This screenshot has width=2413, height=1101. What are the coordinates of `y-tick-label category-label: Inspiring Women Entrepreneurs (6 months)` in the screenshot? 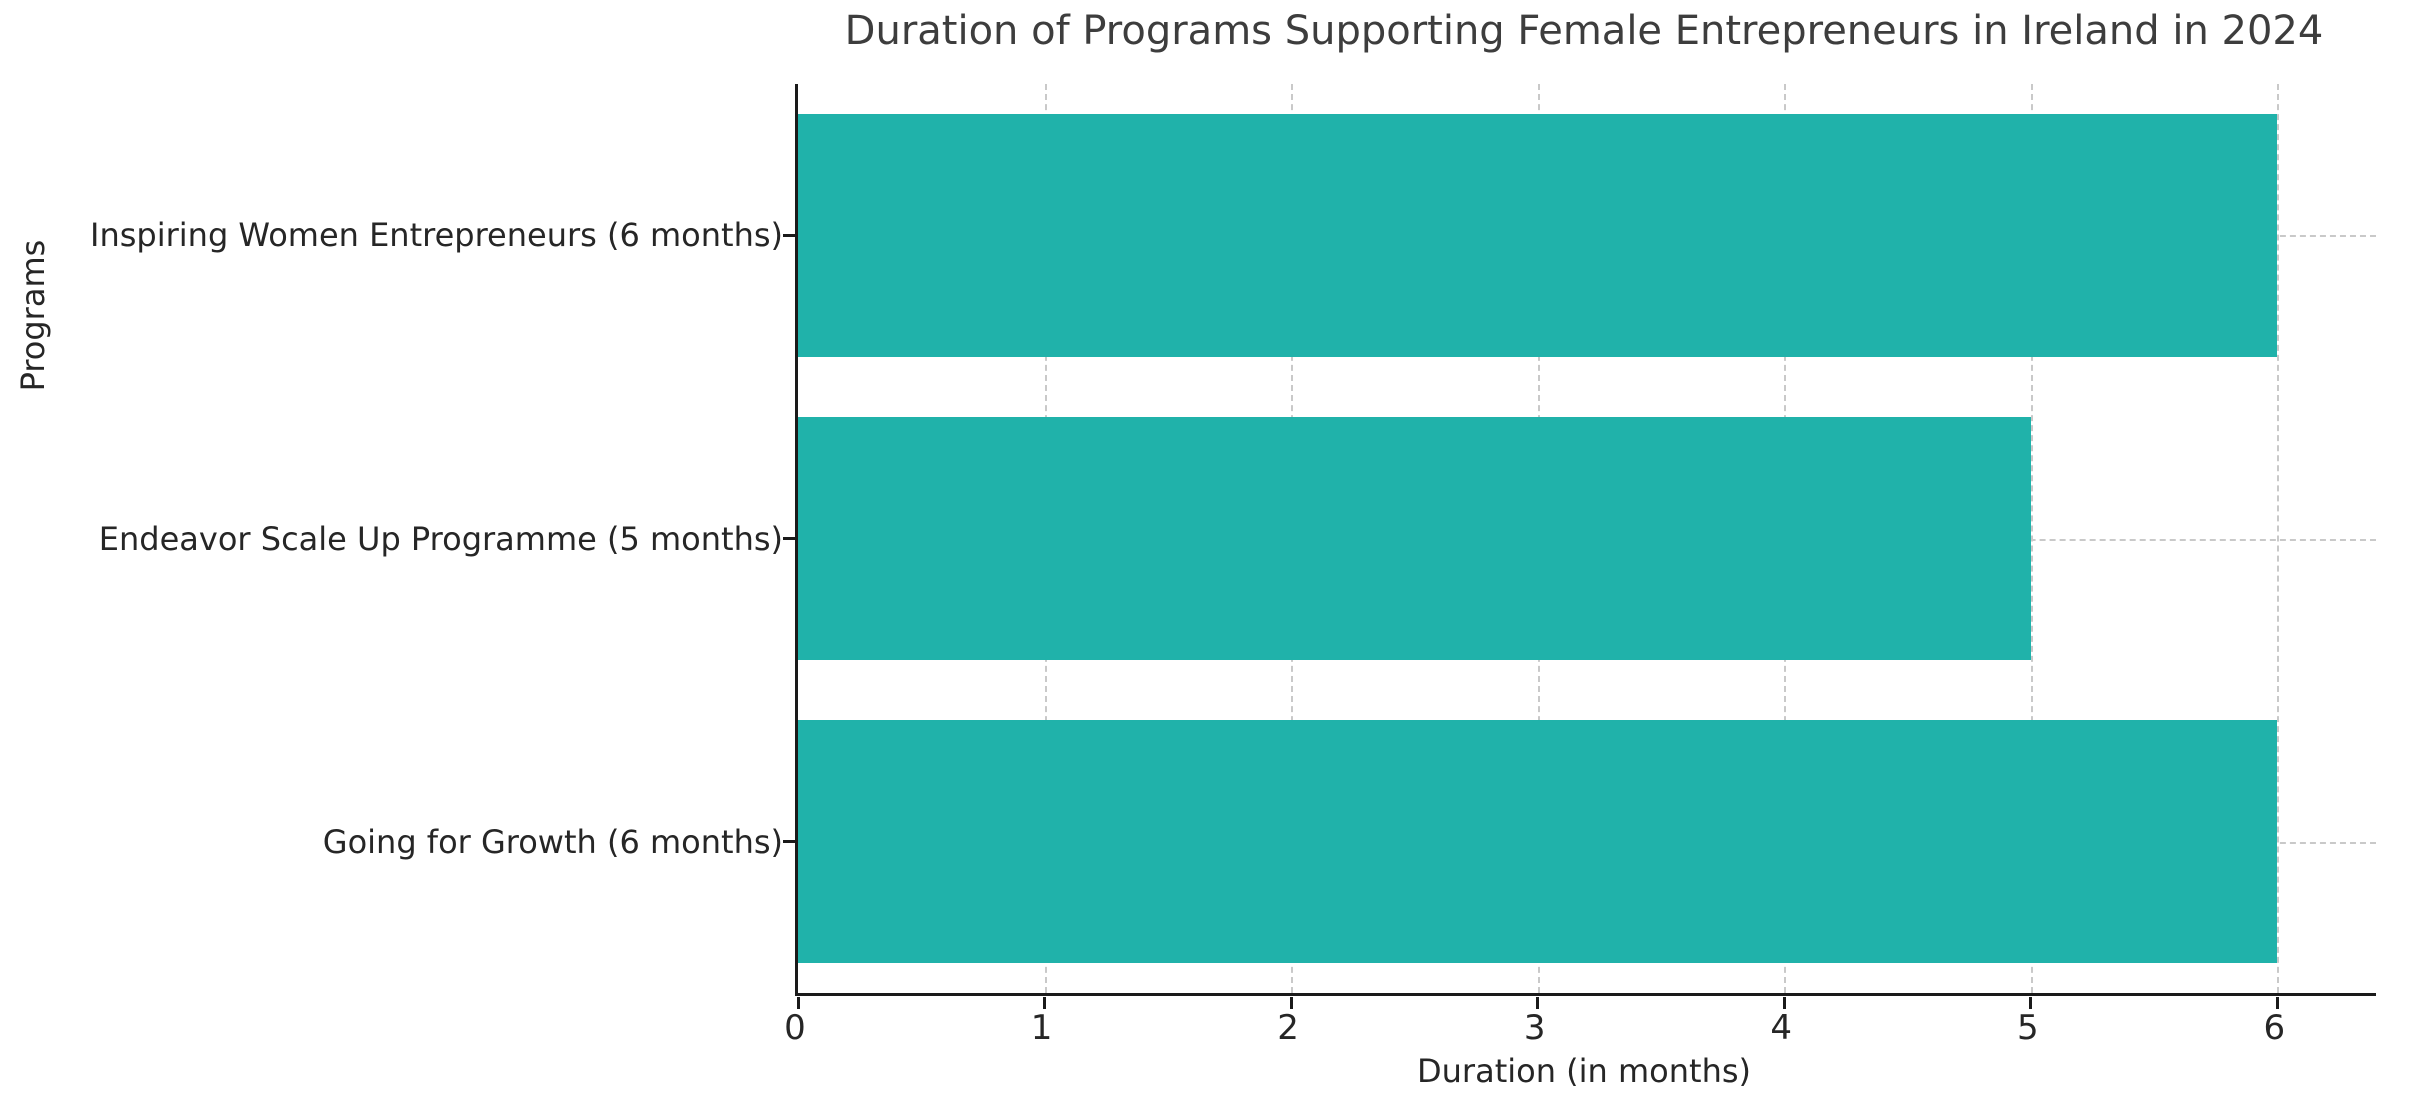 It's located at (436, 235).